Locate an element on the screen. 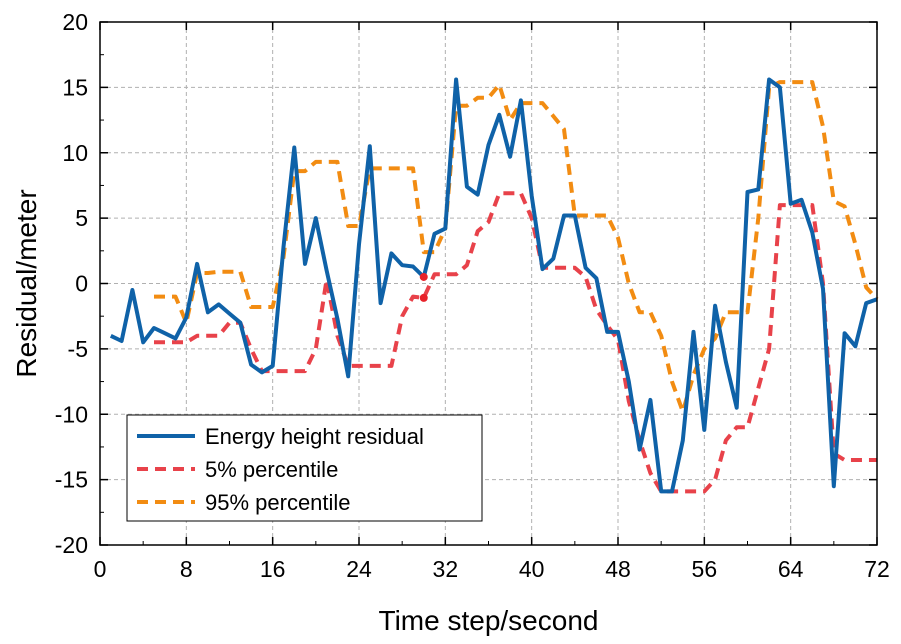 This screenshot has width=901, height=644. x-tick-label: 8 is located at coordinates (186, 569).